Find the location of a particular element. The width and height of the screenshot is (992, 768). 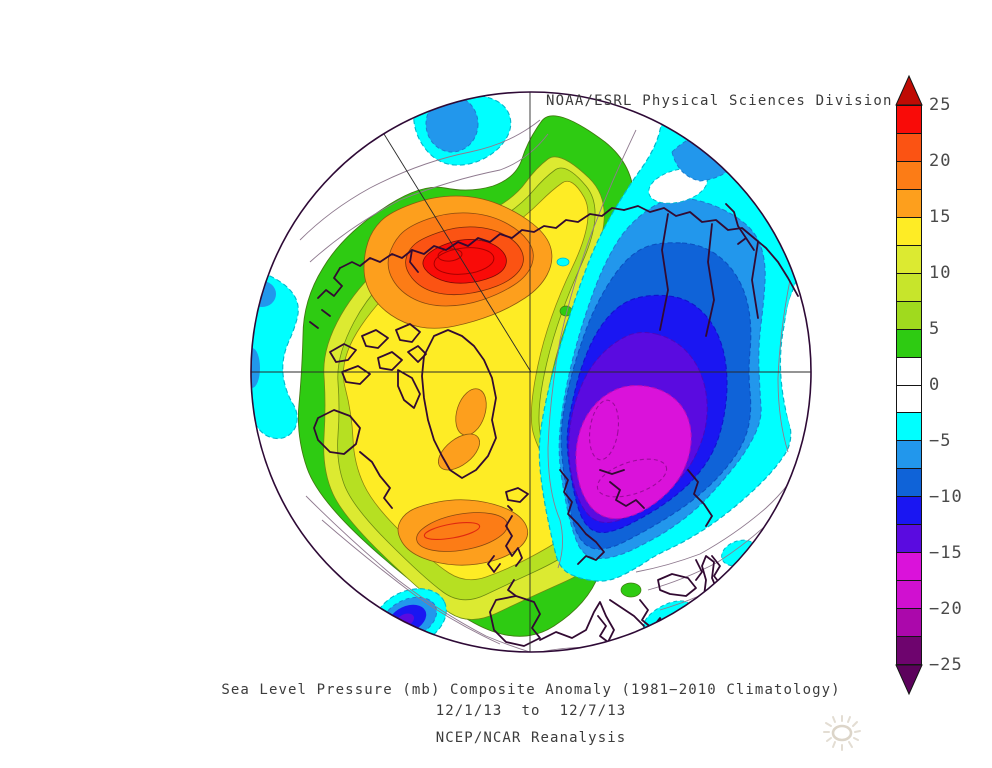

colorbar-tick-label: −10 is located at coordinates (946, 497).